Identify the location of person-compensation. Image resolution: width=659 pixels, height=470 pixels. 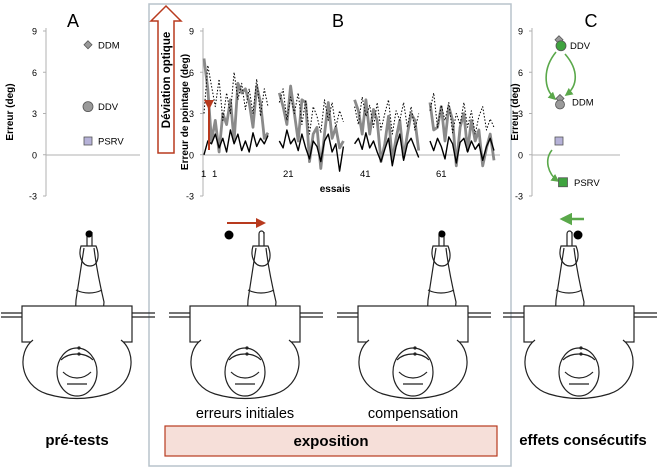
(414, 315).